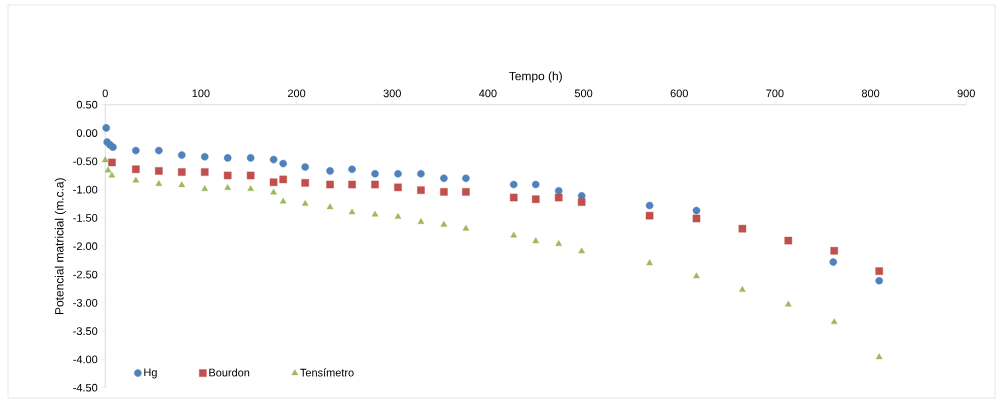 This screenshot has width=1001, height=403. Describe the element at coordinates (150, 373) in the screenshot. I see `legend-label: Hg` at that location.